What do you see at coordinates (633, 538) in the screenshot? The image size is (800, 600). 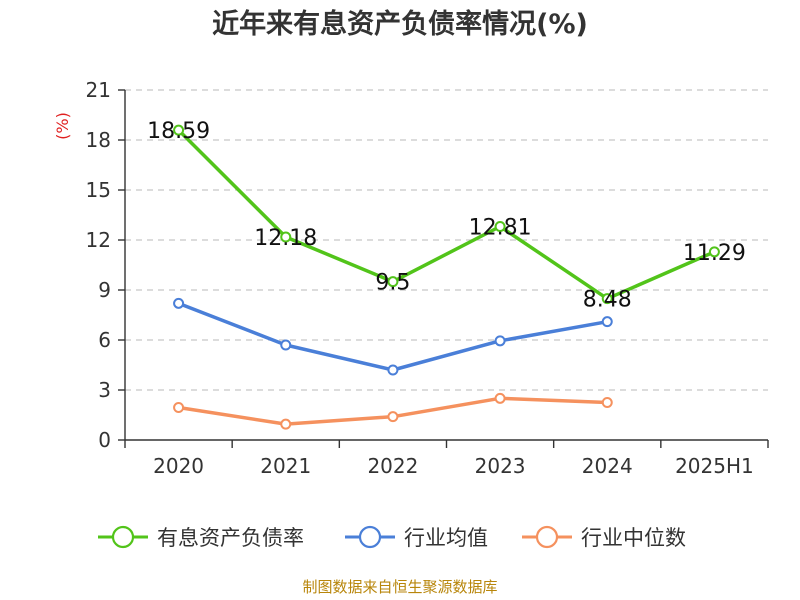 I see `legend-label: 行业中位数` at bounding box center [633, 538].